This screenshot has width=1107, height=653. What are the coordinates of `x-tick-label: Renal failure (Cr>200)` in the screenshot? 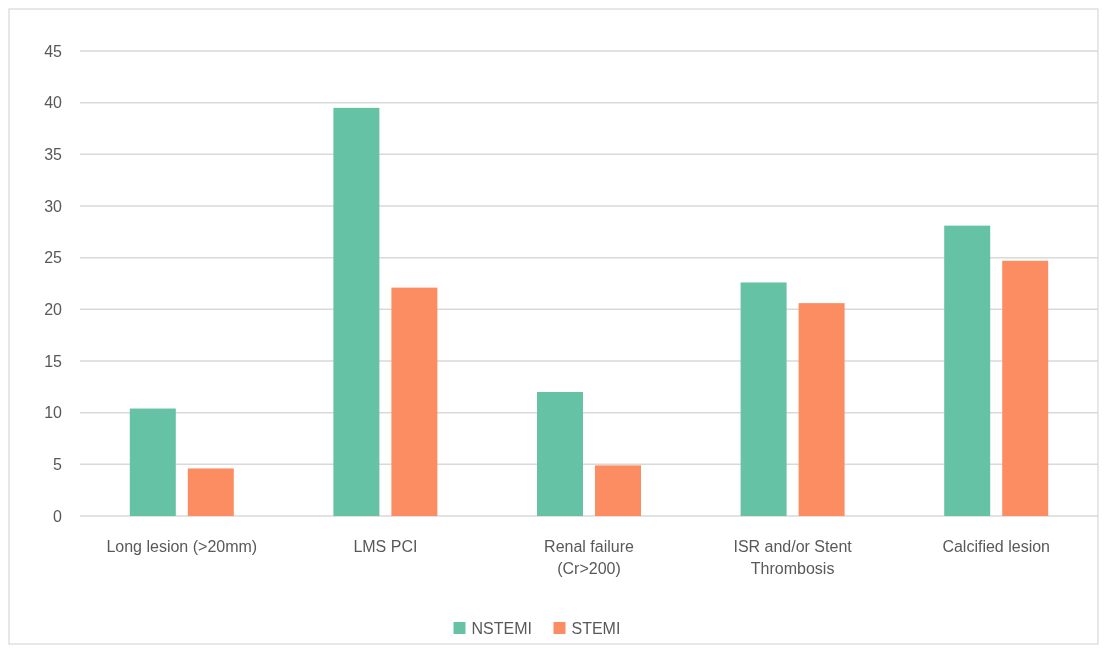 It's located at (589, 557).